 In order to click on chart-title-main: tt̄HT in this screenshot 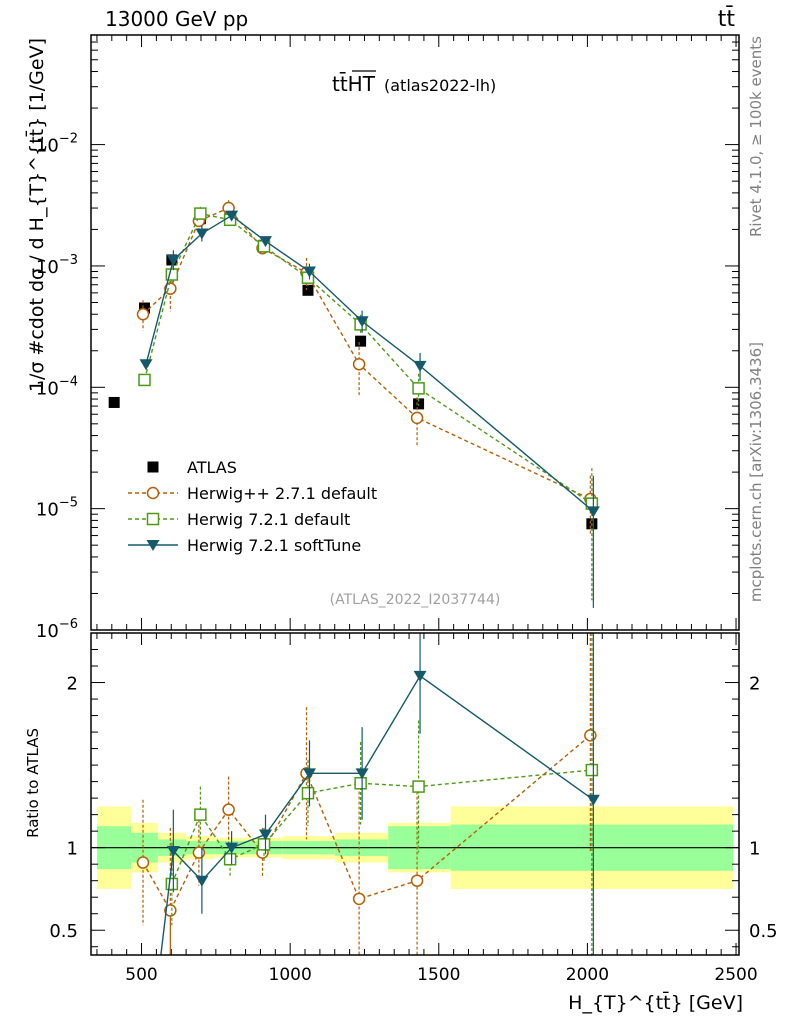, I will do `click(354, 83)`.